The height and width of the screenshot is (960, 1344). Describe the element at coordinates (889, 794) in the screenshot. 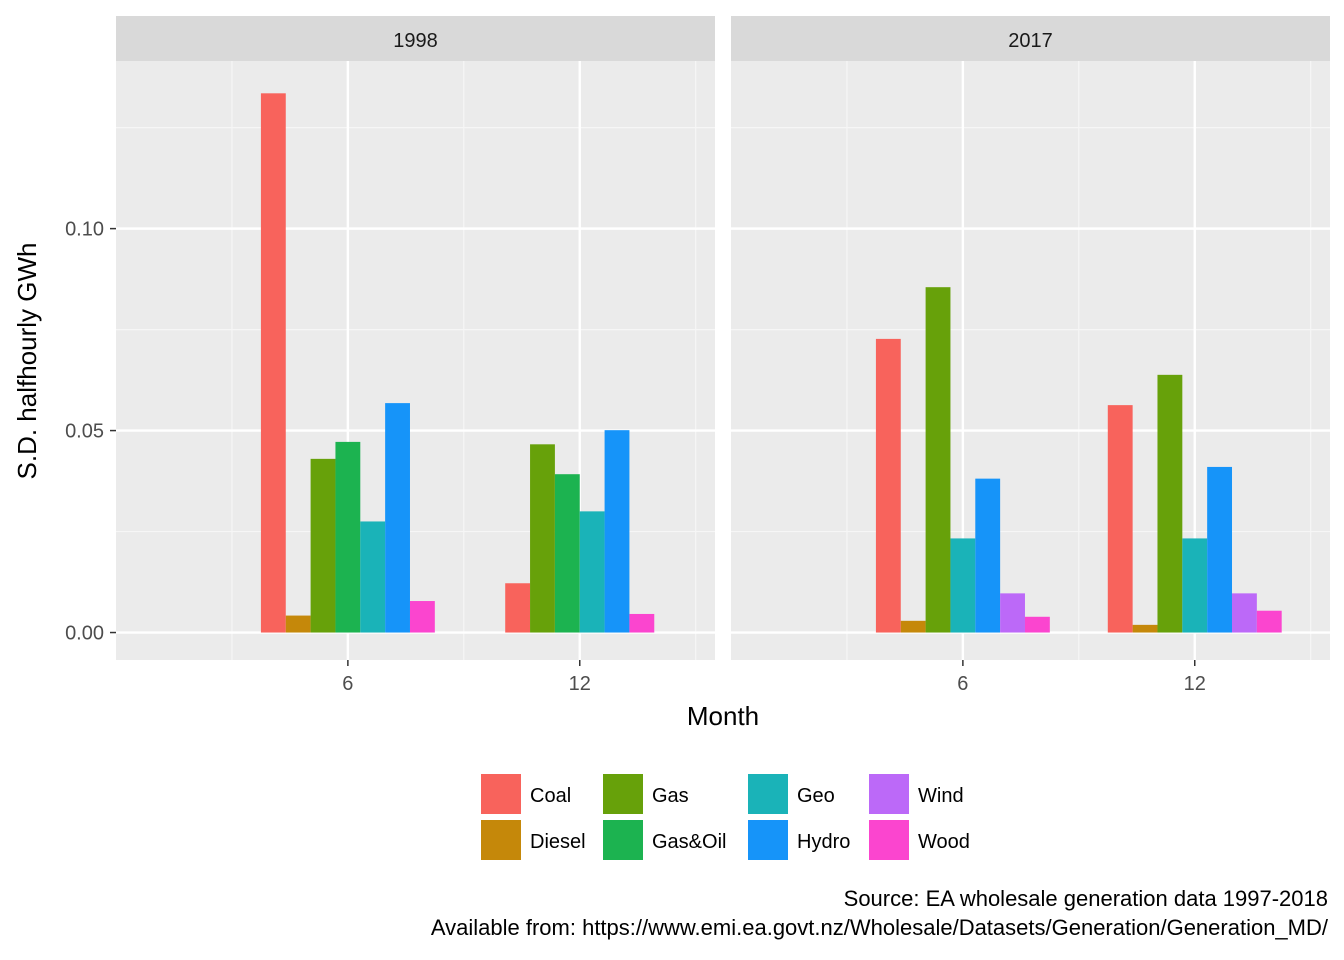

I see `legend-key-wind` at that location.